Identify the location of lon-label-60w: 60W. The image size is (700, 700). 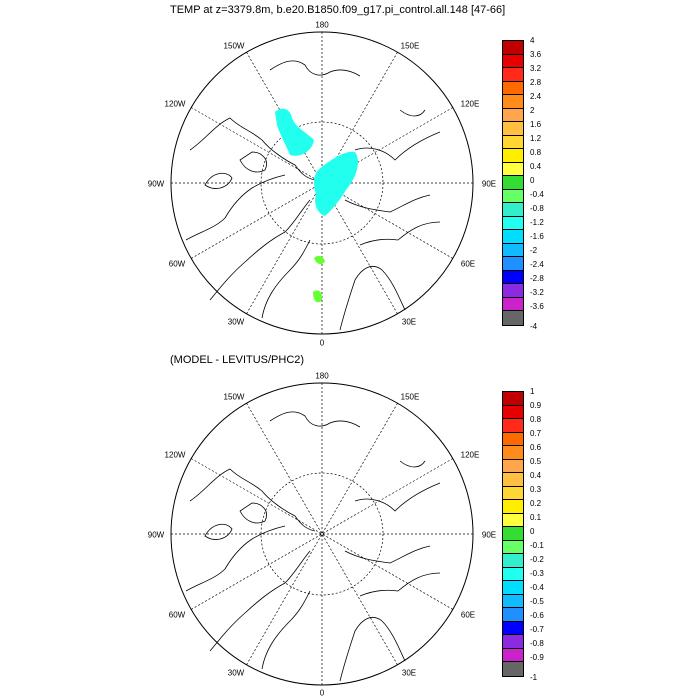
(177, 264).